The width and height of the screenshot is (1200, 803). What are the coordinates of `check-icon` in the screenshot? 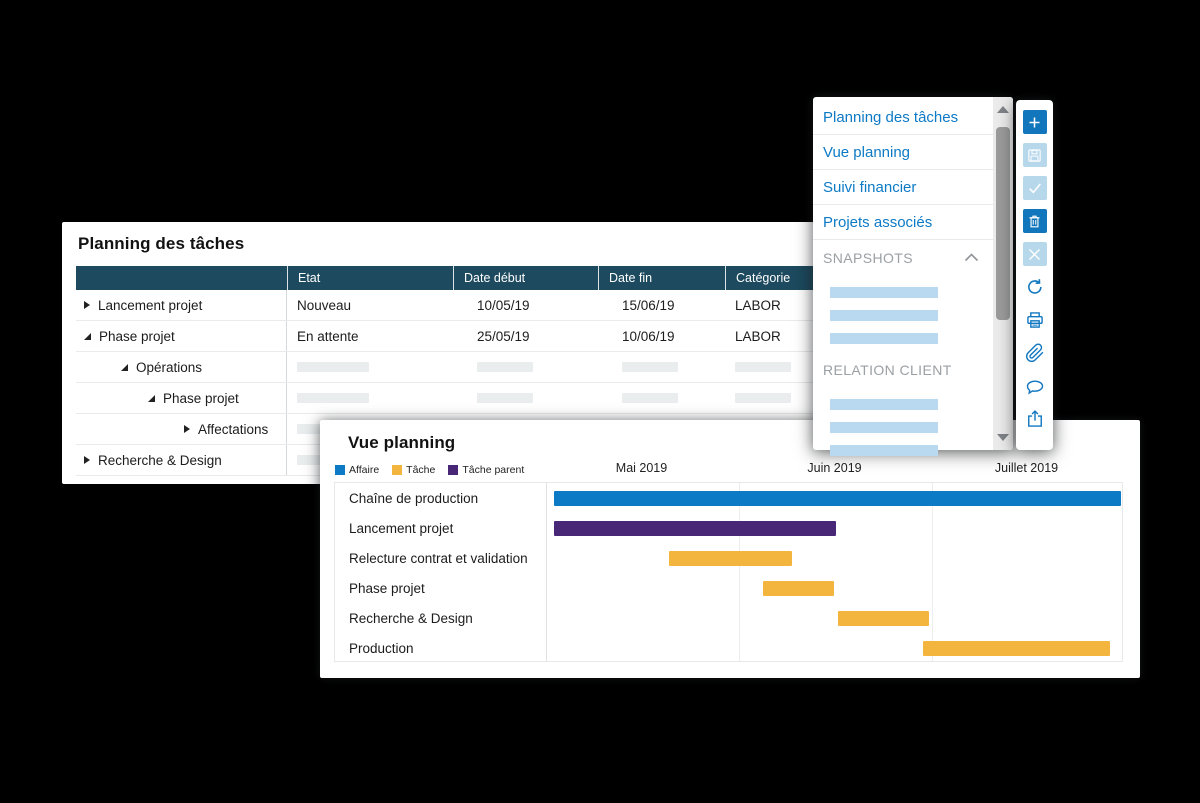 It's located at (1034, 188).